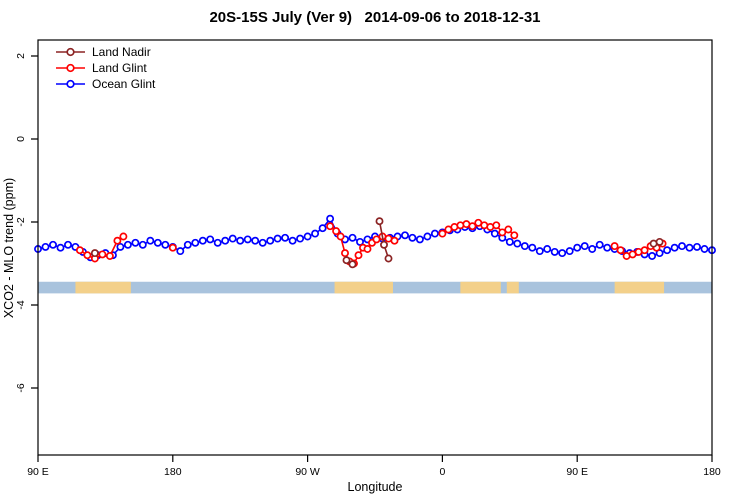  I want to click on x-tick-label: 90 E, so click(577, 472).